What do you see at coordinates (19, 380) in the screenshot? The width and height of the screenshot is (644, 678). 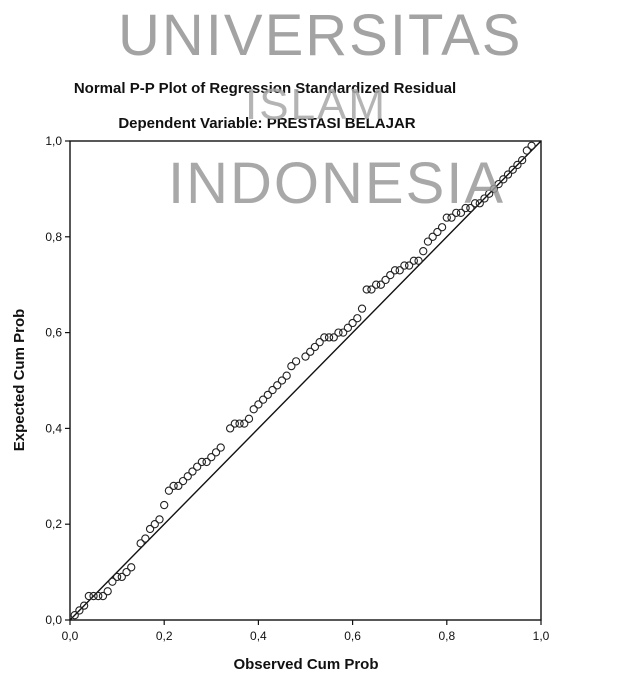 I see `y-axis-label: Expected Cum Prob` at bounding box center [19, 380].